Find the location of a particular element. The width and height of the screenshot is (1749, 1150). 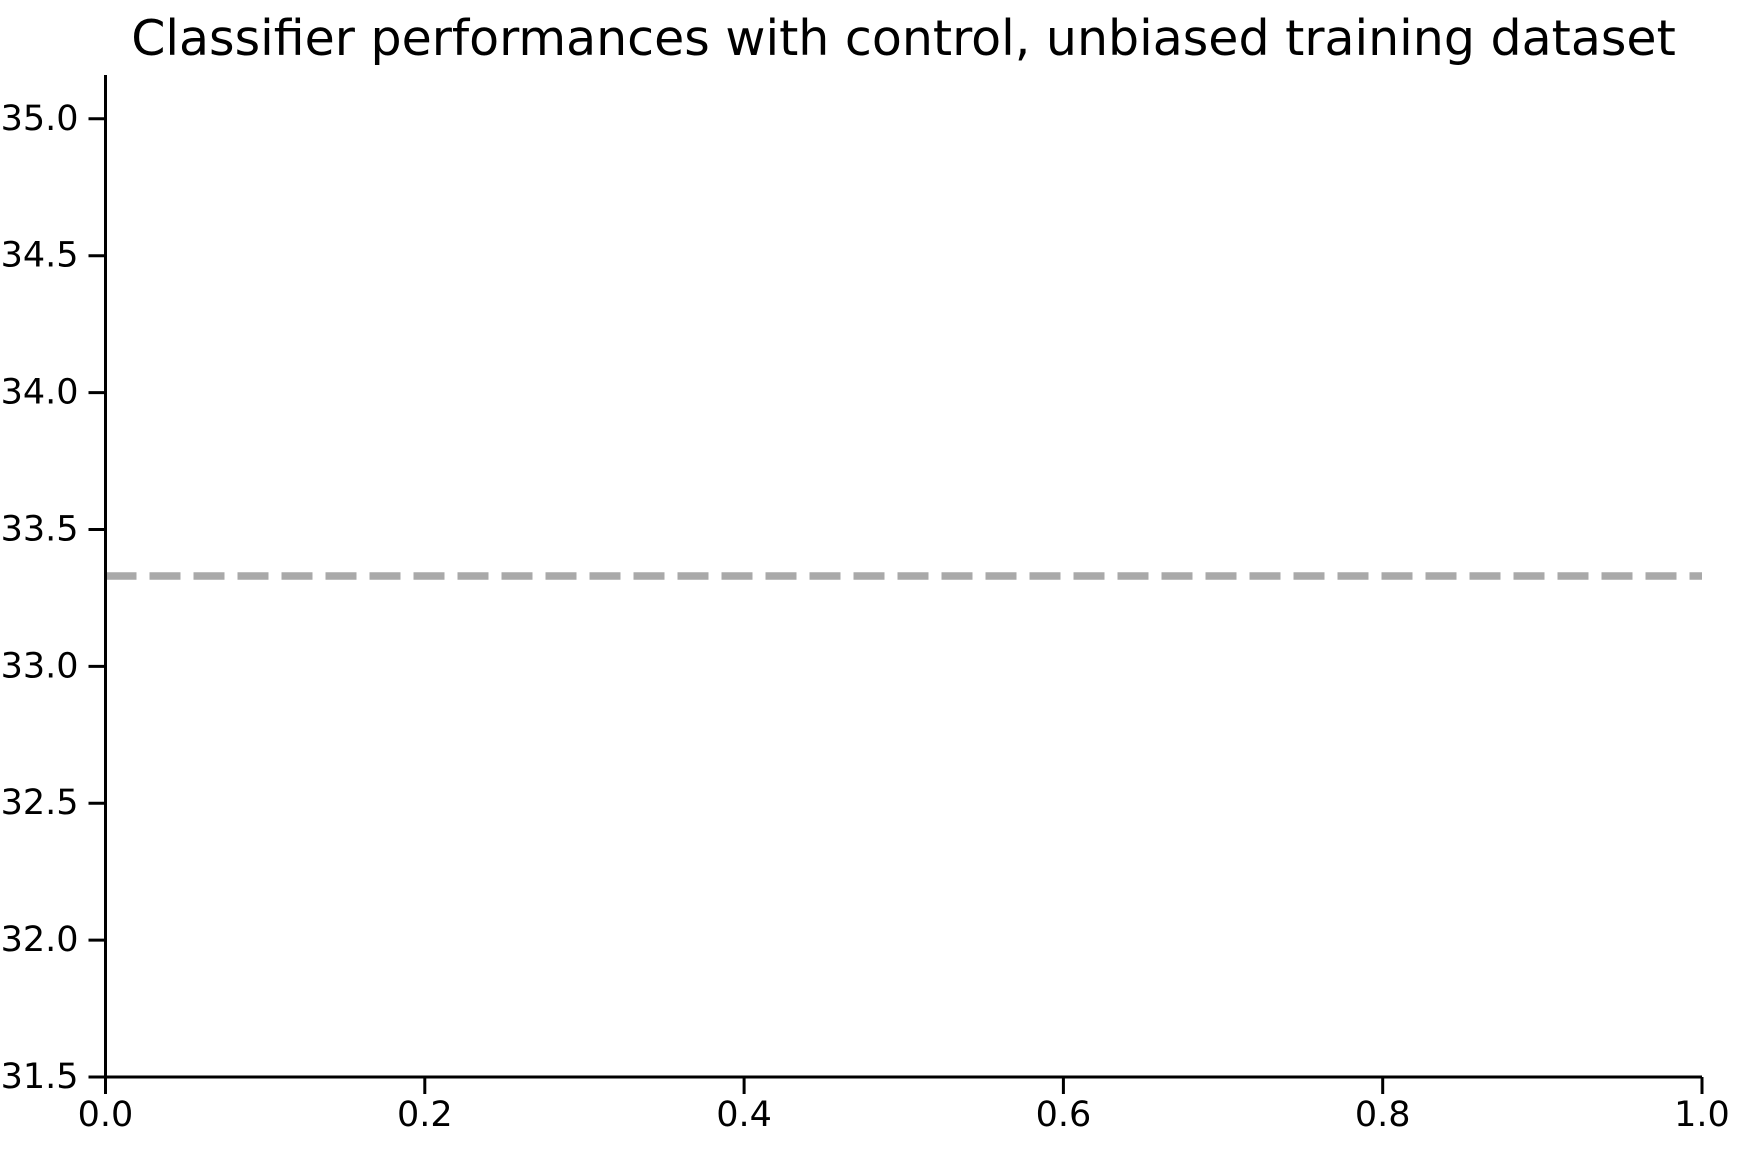

x-tick-label: 0.2 is located at coordinates (425, 1115).